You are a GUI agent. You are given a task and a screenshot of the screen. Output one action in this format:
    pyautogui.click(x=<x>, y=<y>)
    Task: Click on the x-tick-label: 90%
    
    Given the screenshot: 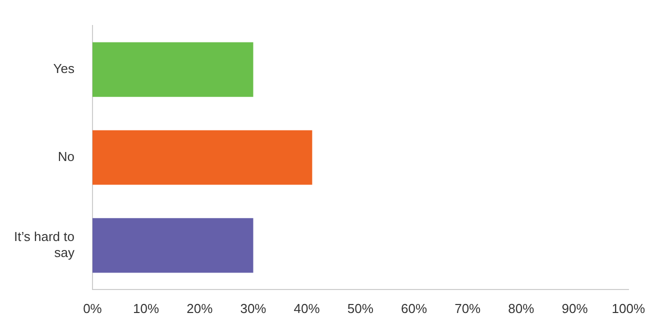 What is the action you would take?
    pyautogui.click(x=575, y=308)
    